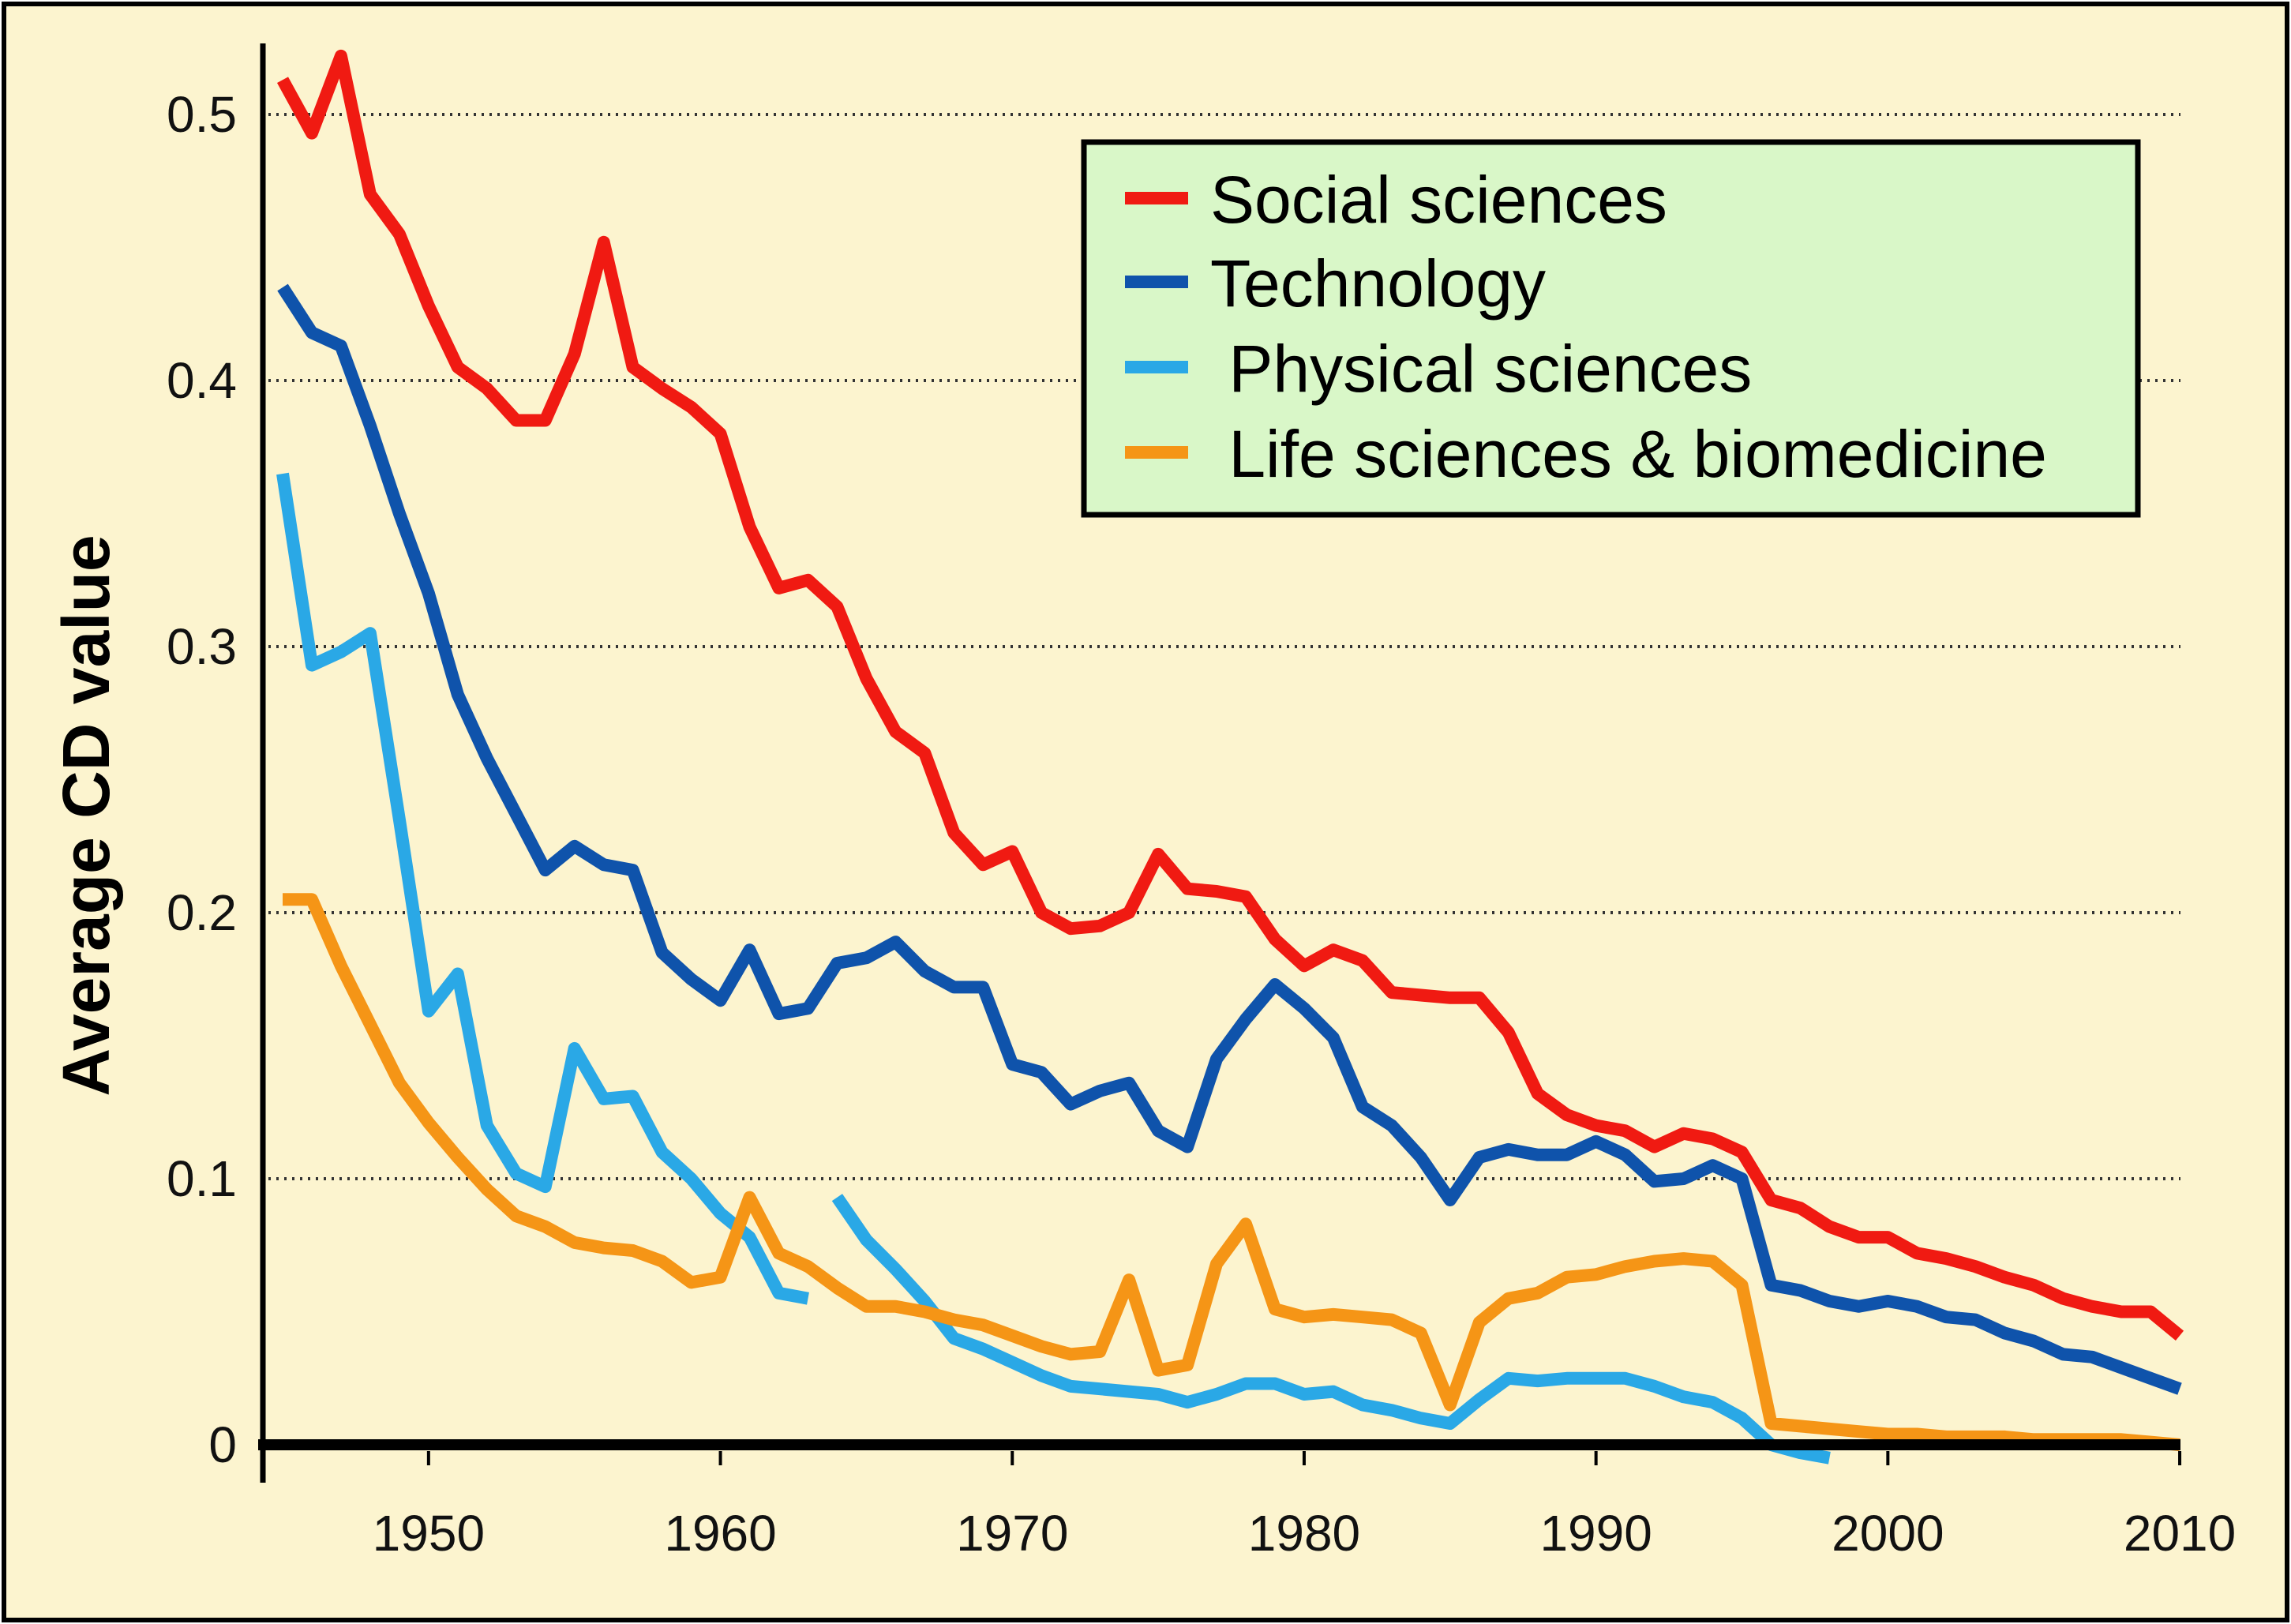 Image resolution: width=2291 pixels, height=1624 pixels. I want to click on x-tick-label: 1960, so click(720, 1533).